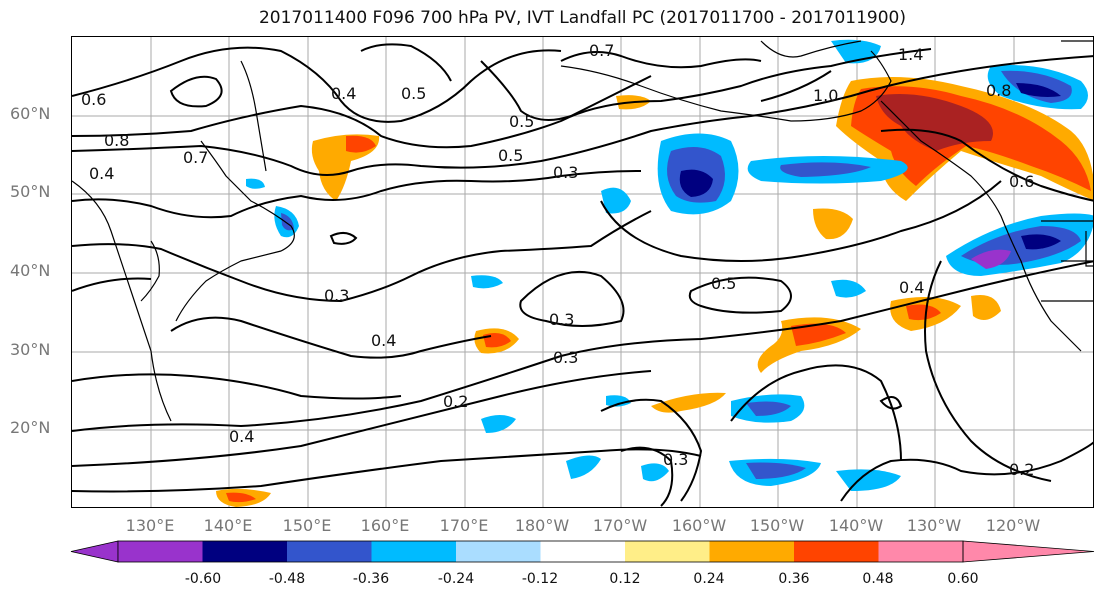 The image size is (1105, 601). Describe the element at coordinates (371, 579) in the screenshot. I see `colorbar-tick-label: -0.36` at that location.